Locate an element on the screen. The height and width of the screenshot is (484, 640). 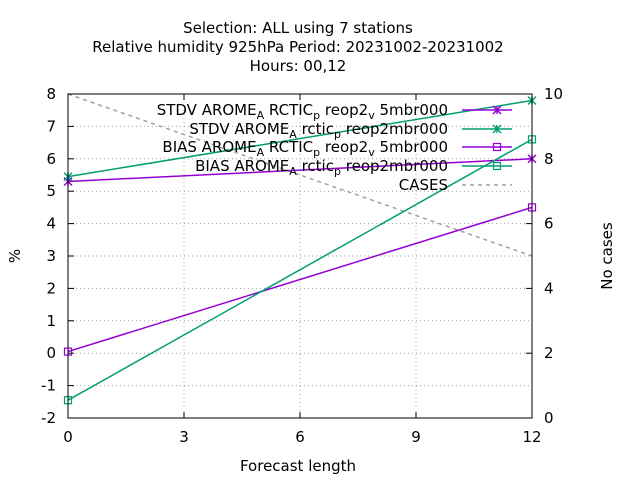
x-tick-label: 12 is located at coordinates (531, 437).